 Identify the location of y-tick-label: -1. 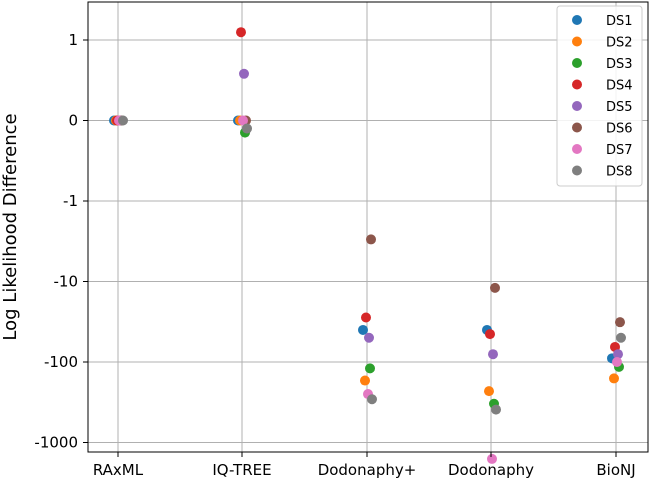
(70, 201).